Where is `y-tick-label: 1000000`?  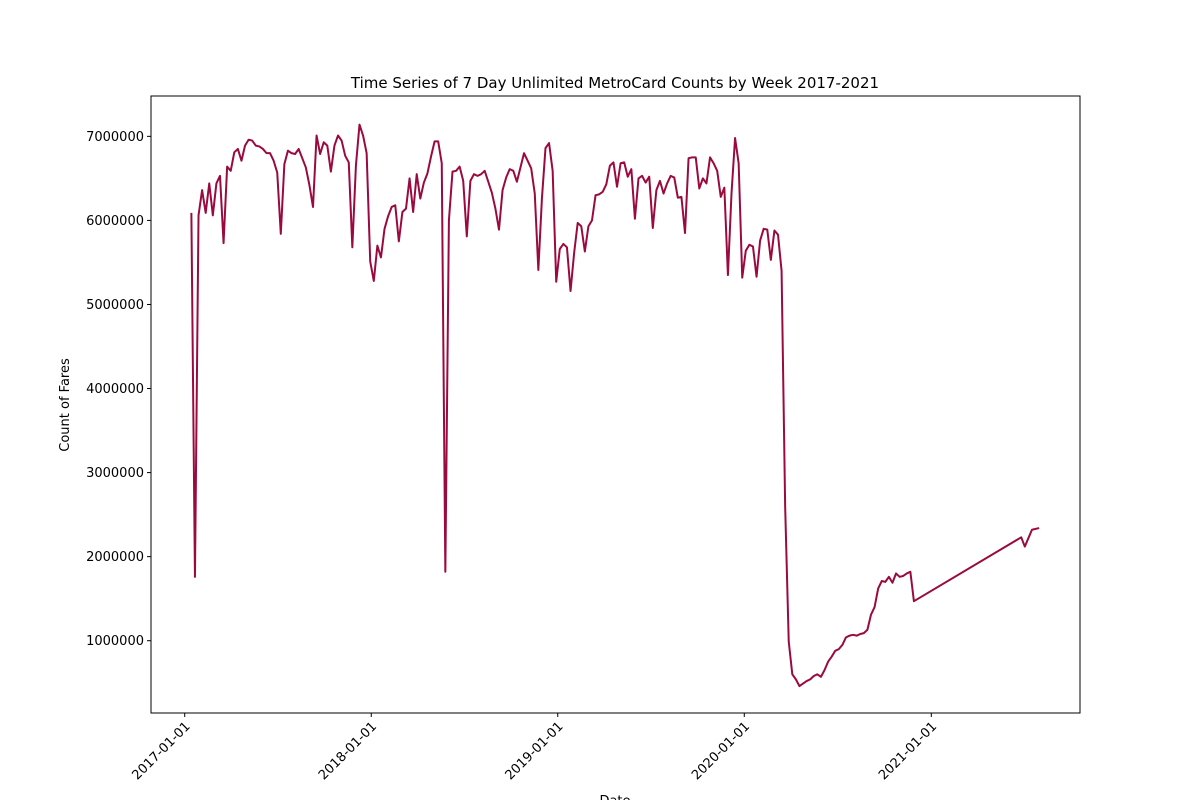
y-tick-label: 1000000 is located at coordinates (115, 641).